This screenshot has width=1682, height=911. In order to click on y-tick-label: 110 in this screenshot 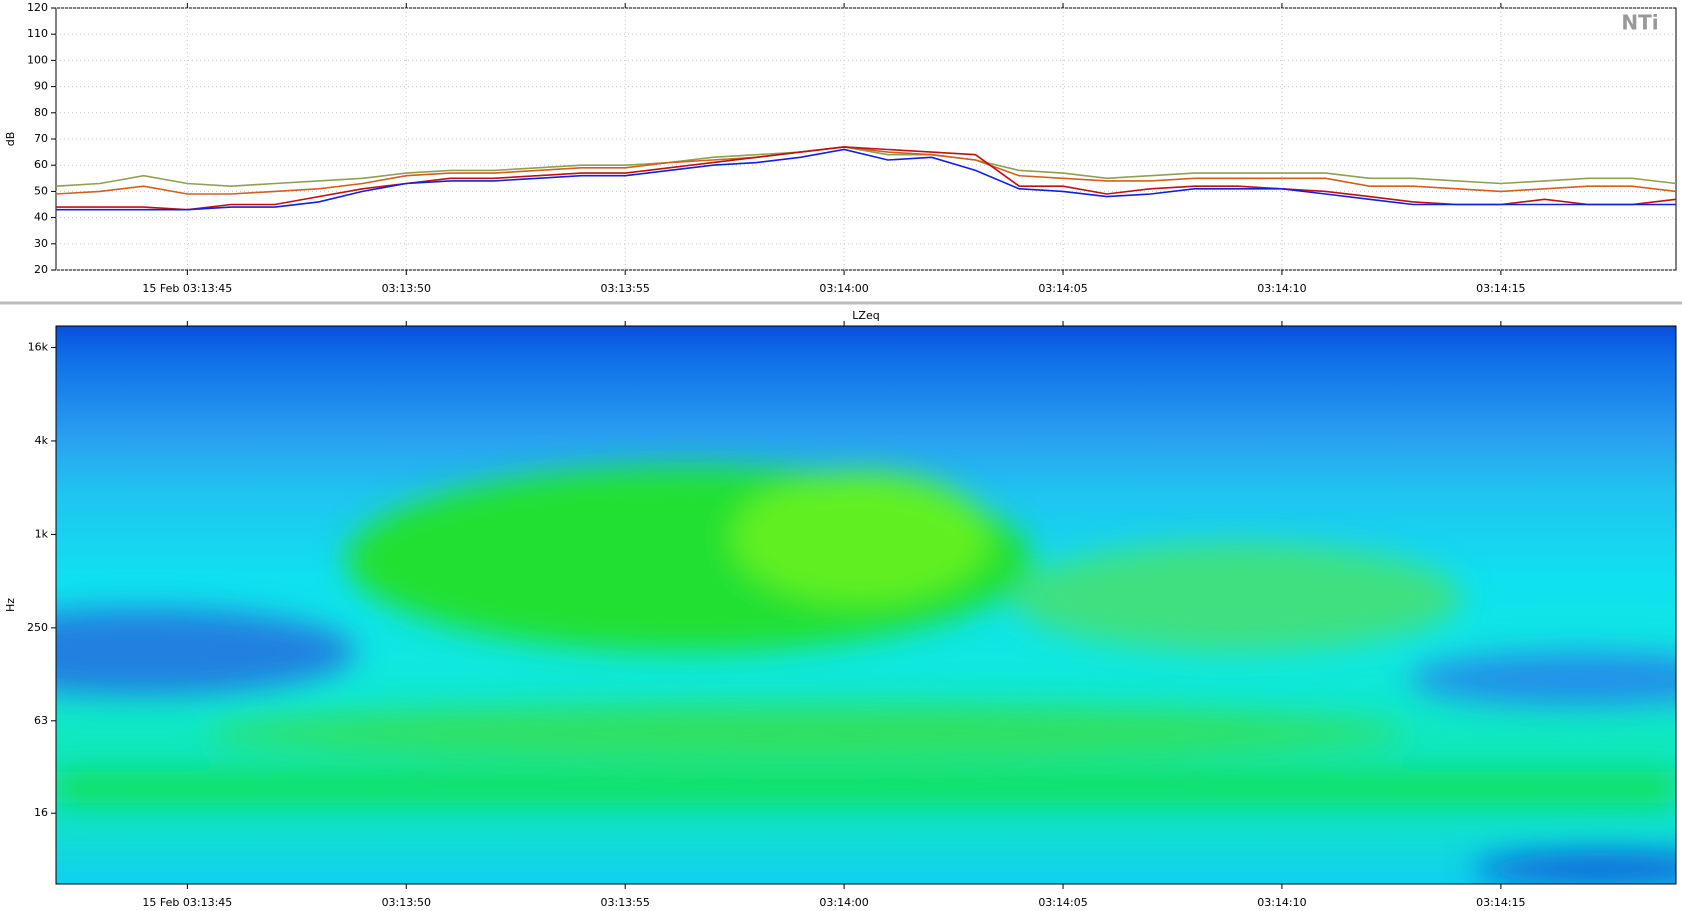, I will do `click(37, 33)`.